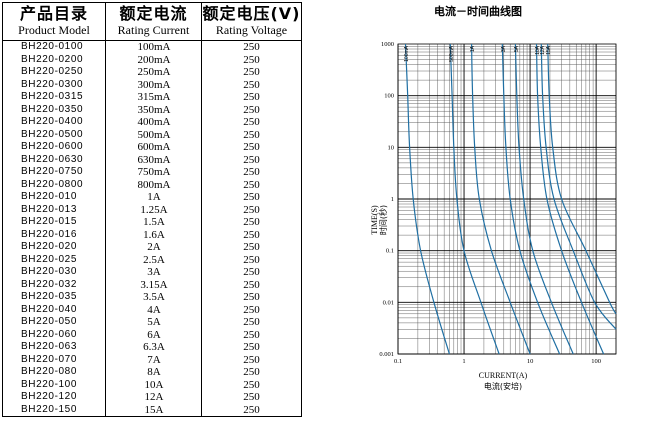 The width and height of the screenshot is (650, 429). What do you see at coordinates (201, 209) in the screenshot?
I see `column-divider` at bounding box center [201, 209].